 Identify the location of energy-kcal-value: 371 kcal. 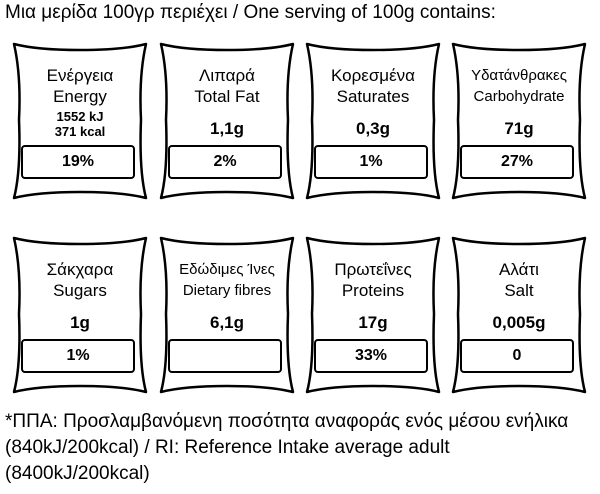
(80, 131).